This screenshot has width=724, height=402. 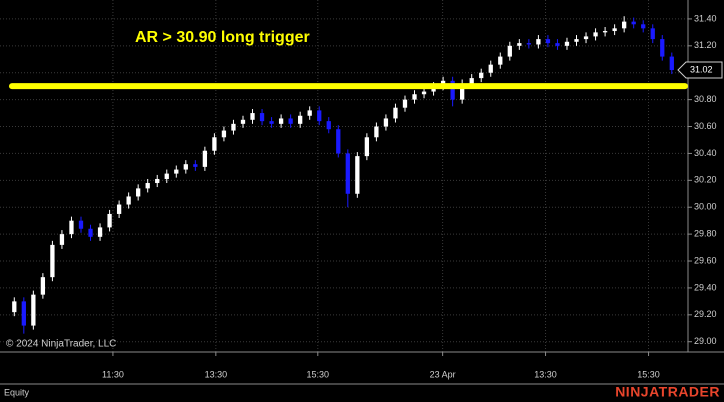 I want to click on y-tick-label: 30.80, so click(x=705, y=99).